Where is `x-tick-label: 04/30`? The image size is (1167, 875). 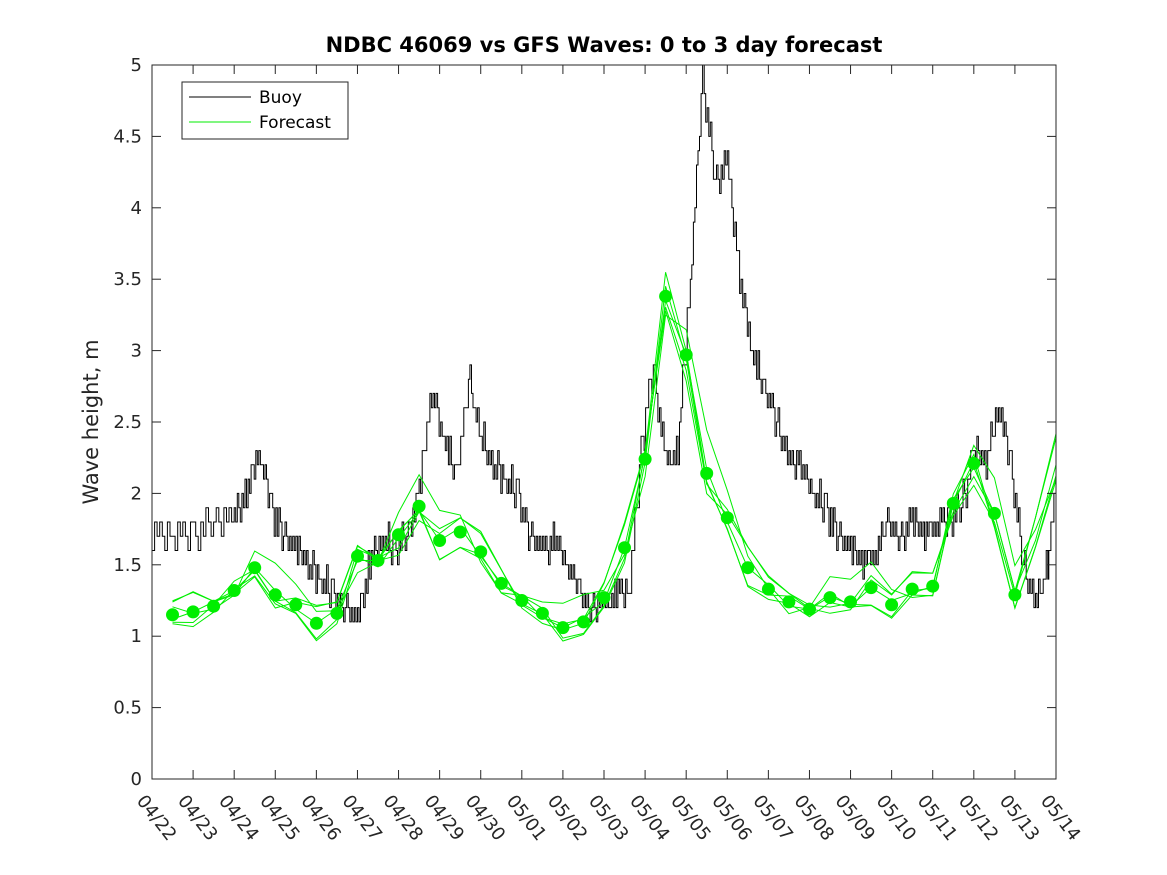
x-tick-label: 04/30 is located at coordinates (485, 818).